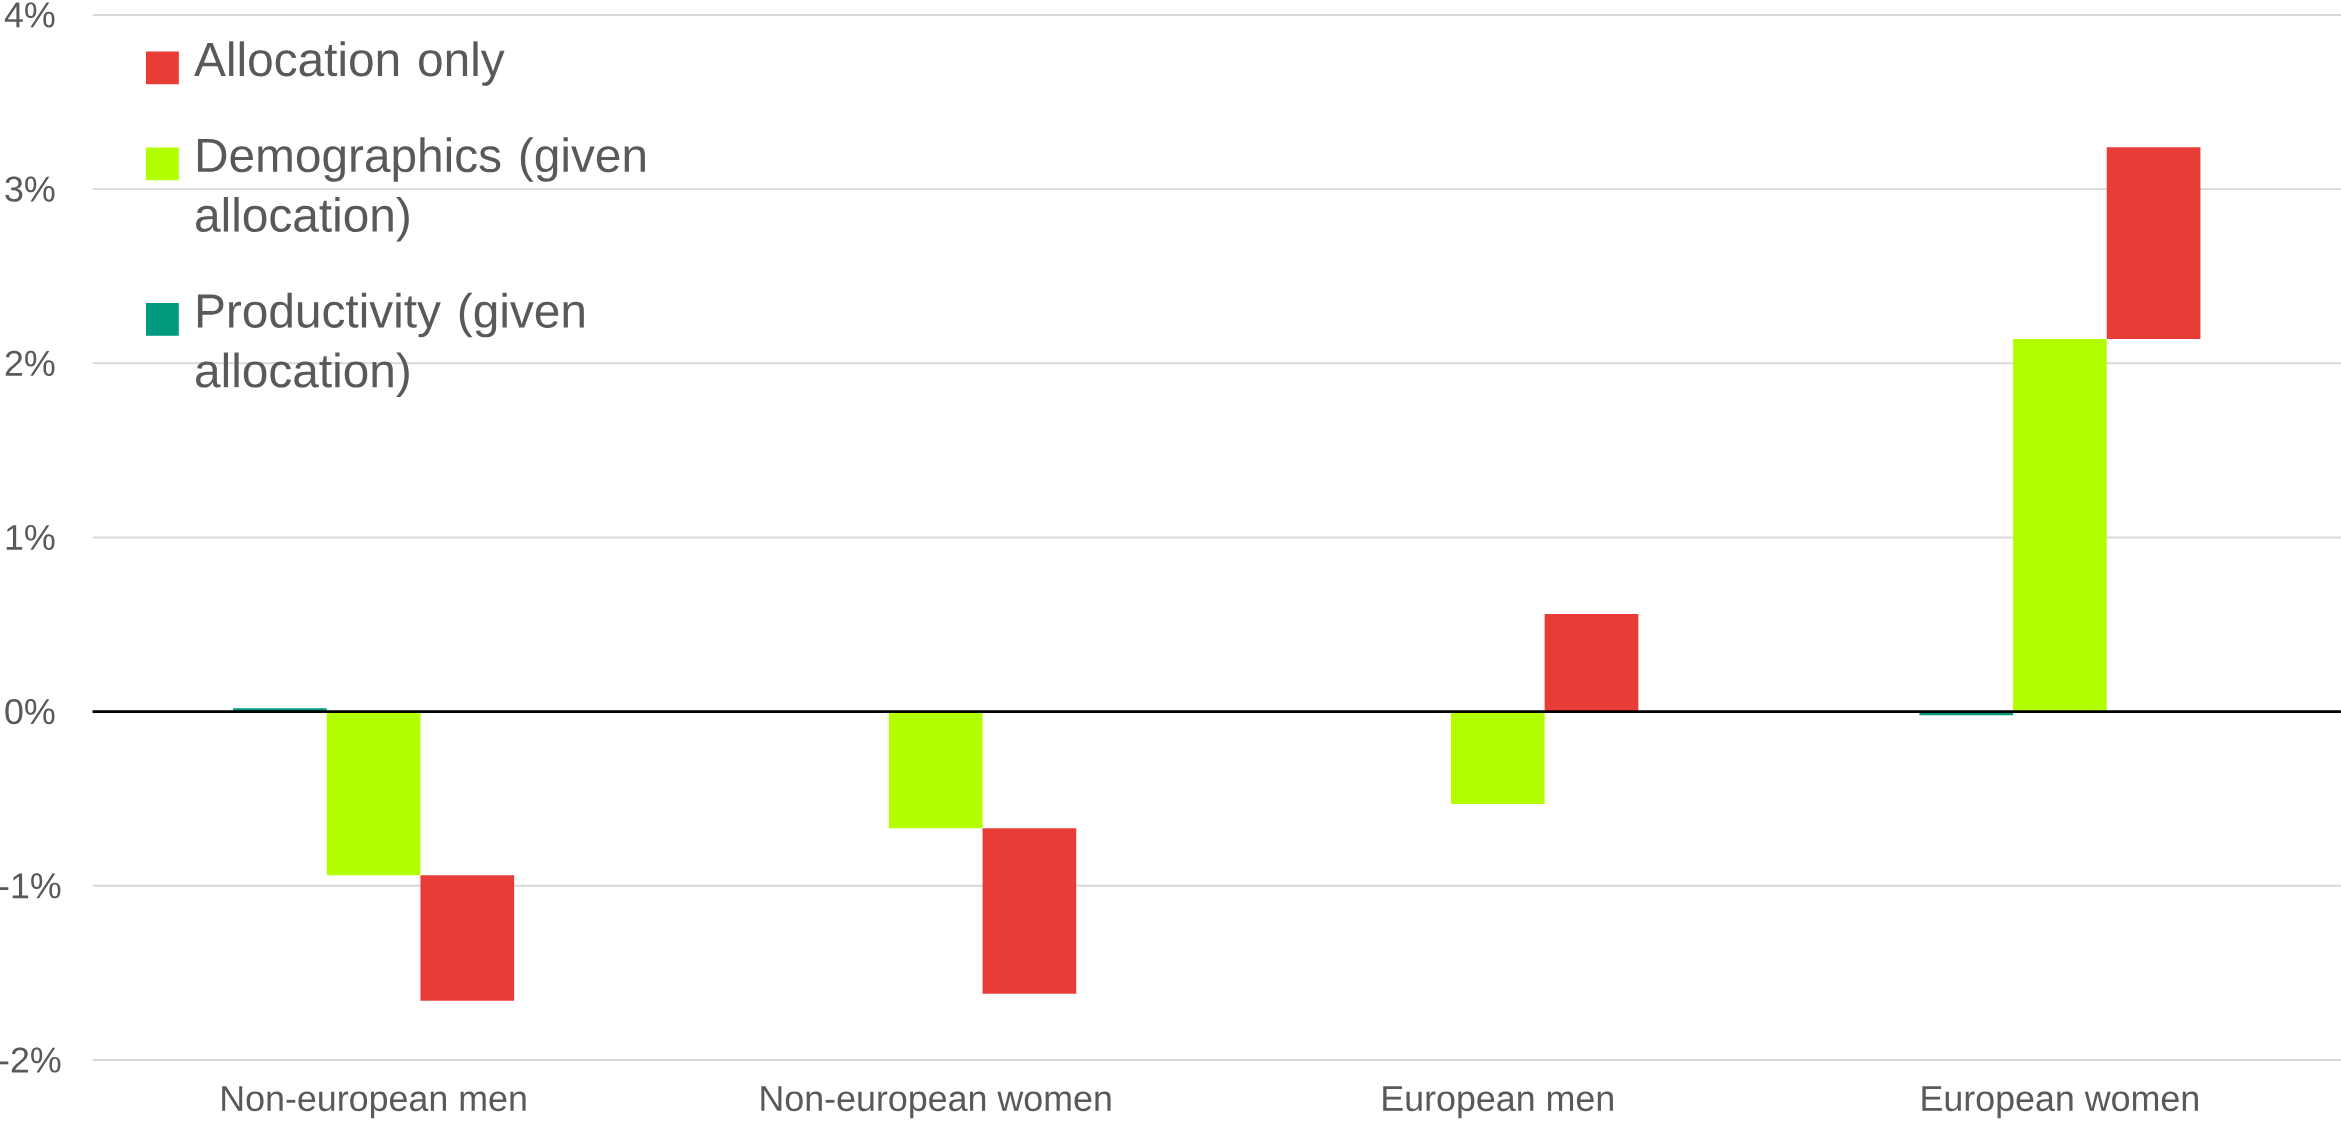  I want to click on x-tick-label: Non-european women, so click(936, 1102).